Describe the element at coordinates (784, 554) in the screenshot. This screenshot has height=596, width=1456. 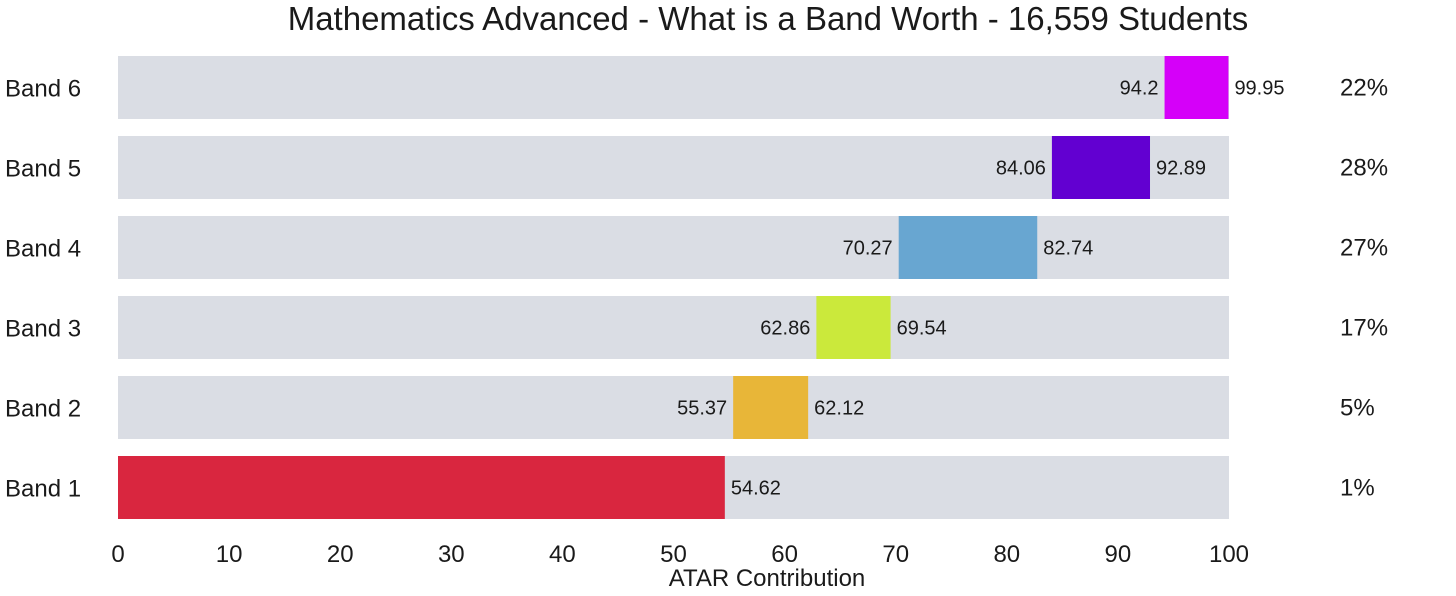
I see `x-tick-label: 60` at that location.